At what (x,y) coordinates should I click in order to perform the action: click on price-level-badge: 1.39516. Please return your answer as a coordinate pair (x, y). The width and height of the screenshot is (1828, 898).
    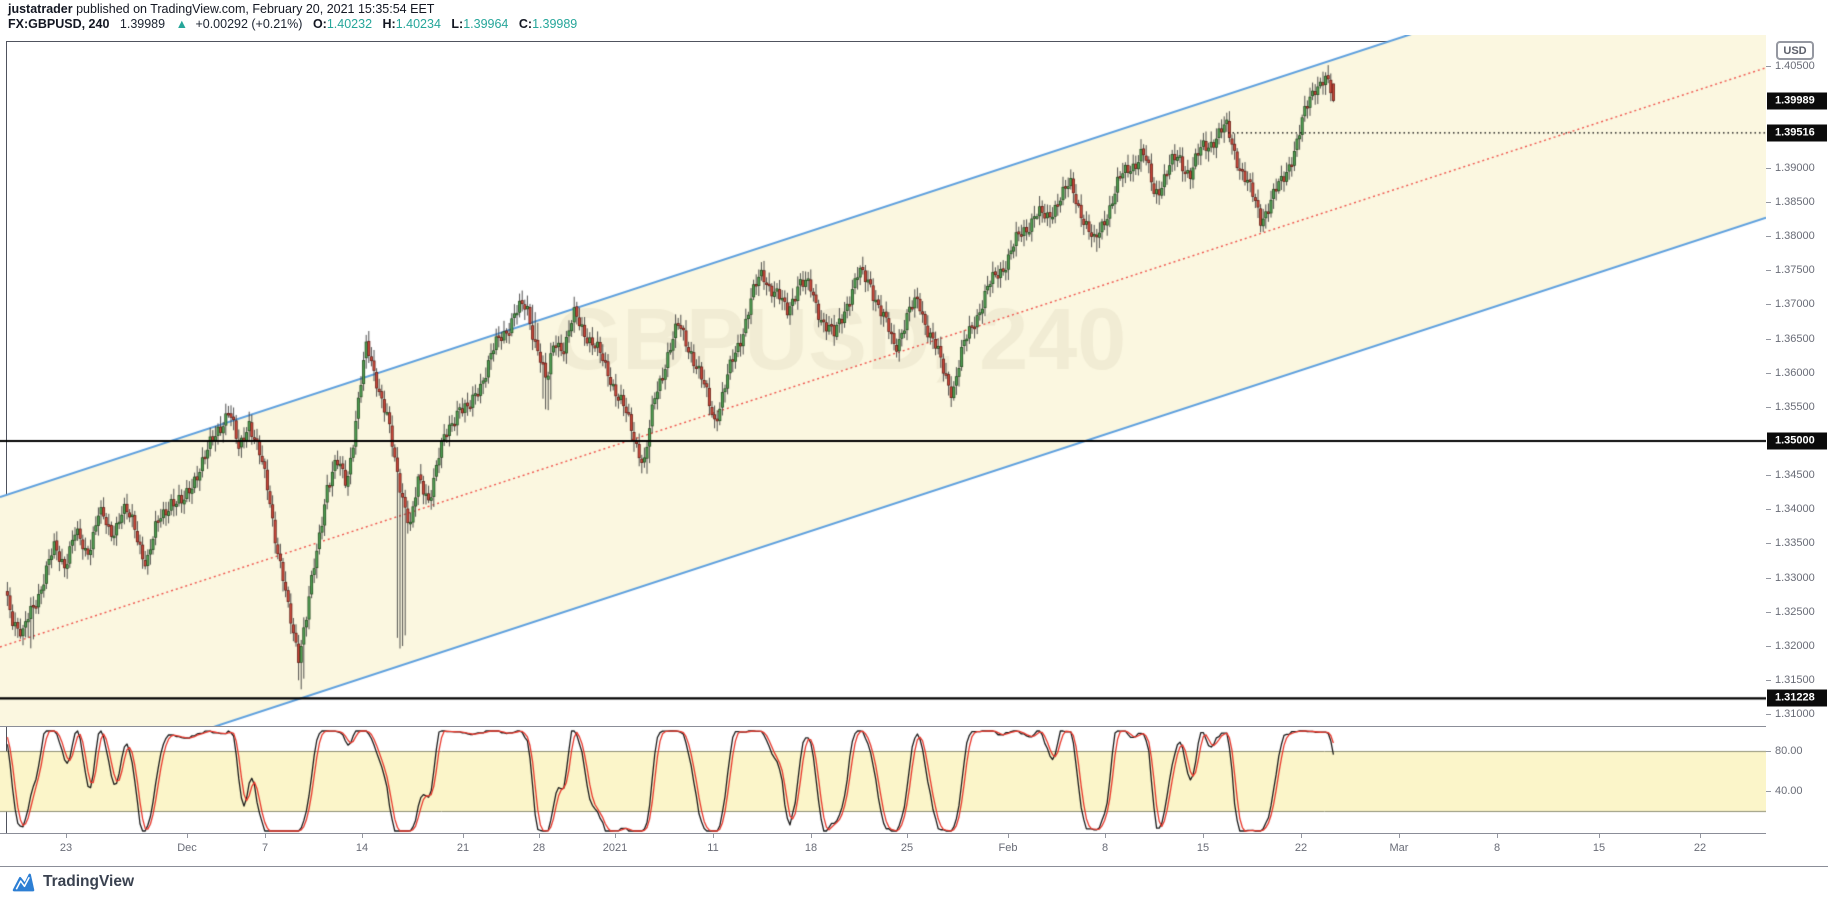
    Looking at the image, I should click on (1797, 133).